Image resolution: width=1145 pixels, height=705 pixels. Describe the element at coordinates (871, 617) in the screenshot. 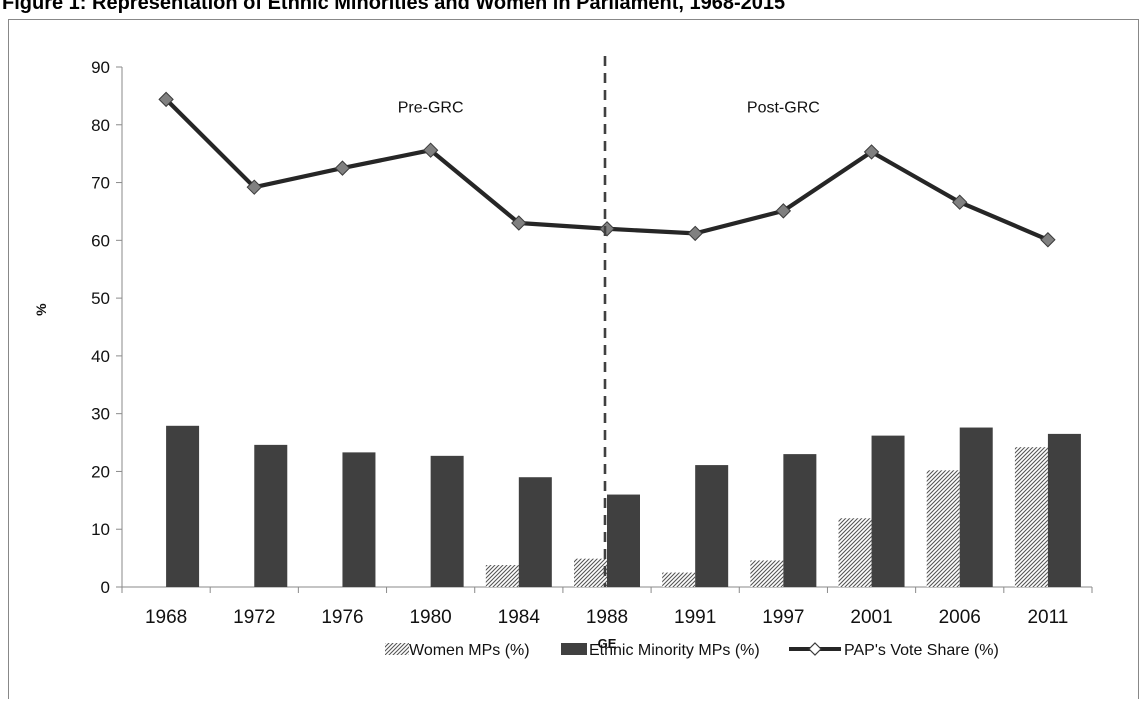

I see `x-tick-label: 2001` at that location.